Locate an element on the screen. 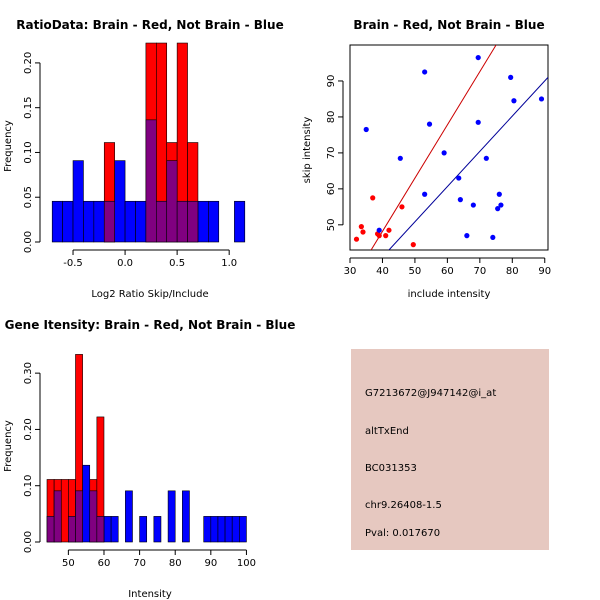 The height and width of the screenshot is (600, 600). gene-x-tick-label: 60 is located at coordinates (104, 563).